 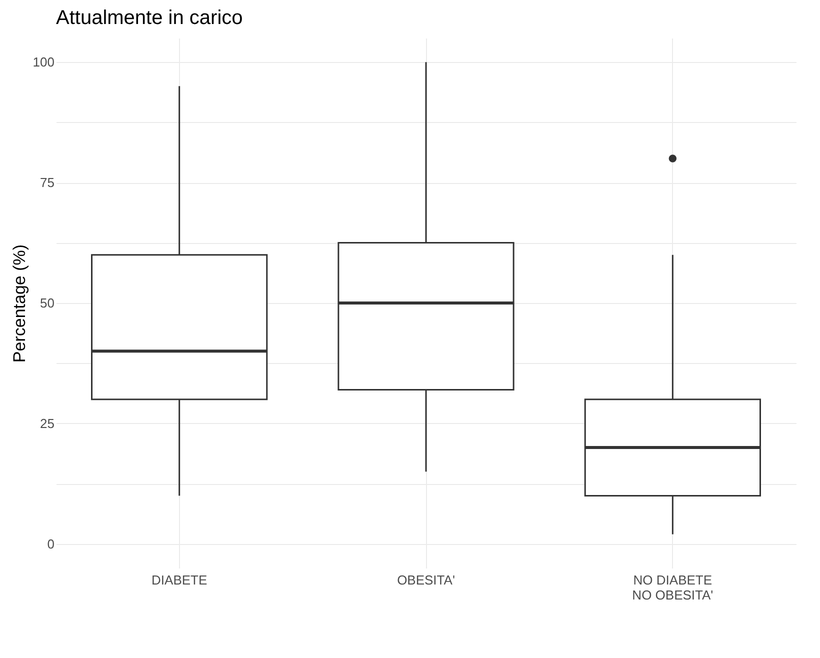 What do you see at coordinates (19, 303) in the screenshot?
I see `y-axis-title: Percentage (%)` at bounding box center [19, 303].